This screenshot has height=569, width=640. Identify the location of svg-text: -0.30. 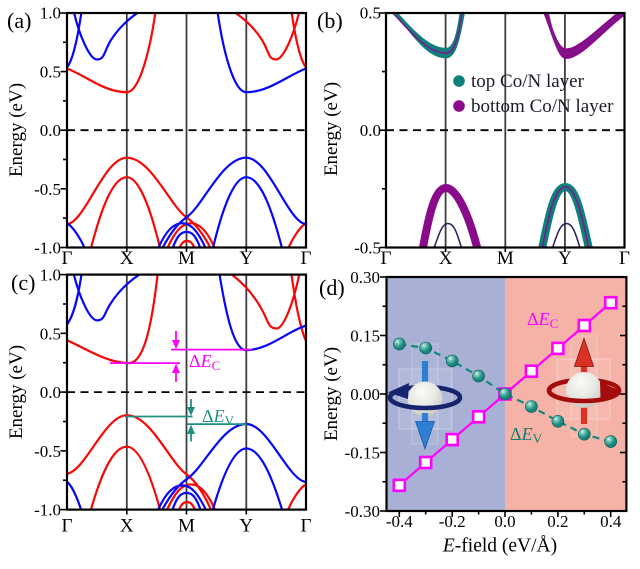
(362, 511).